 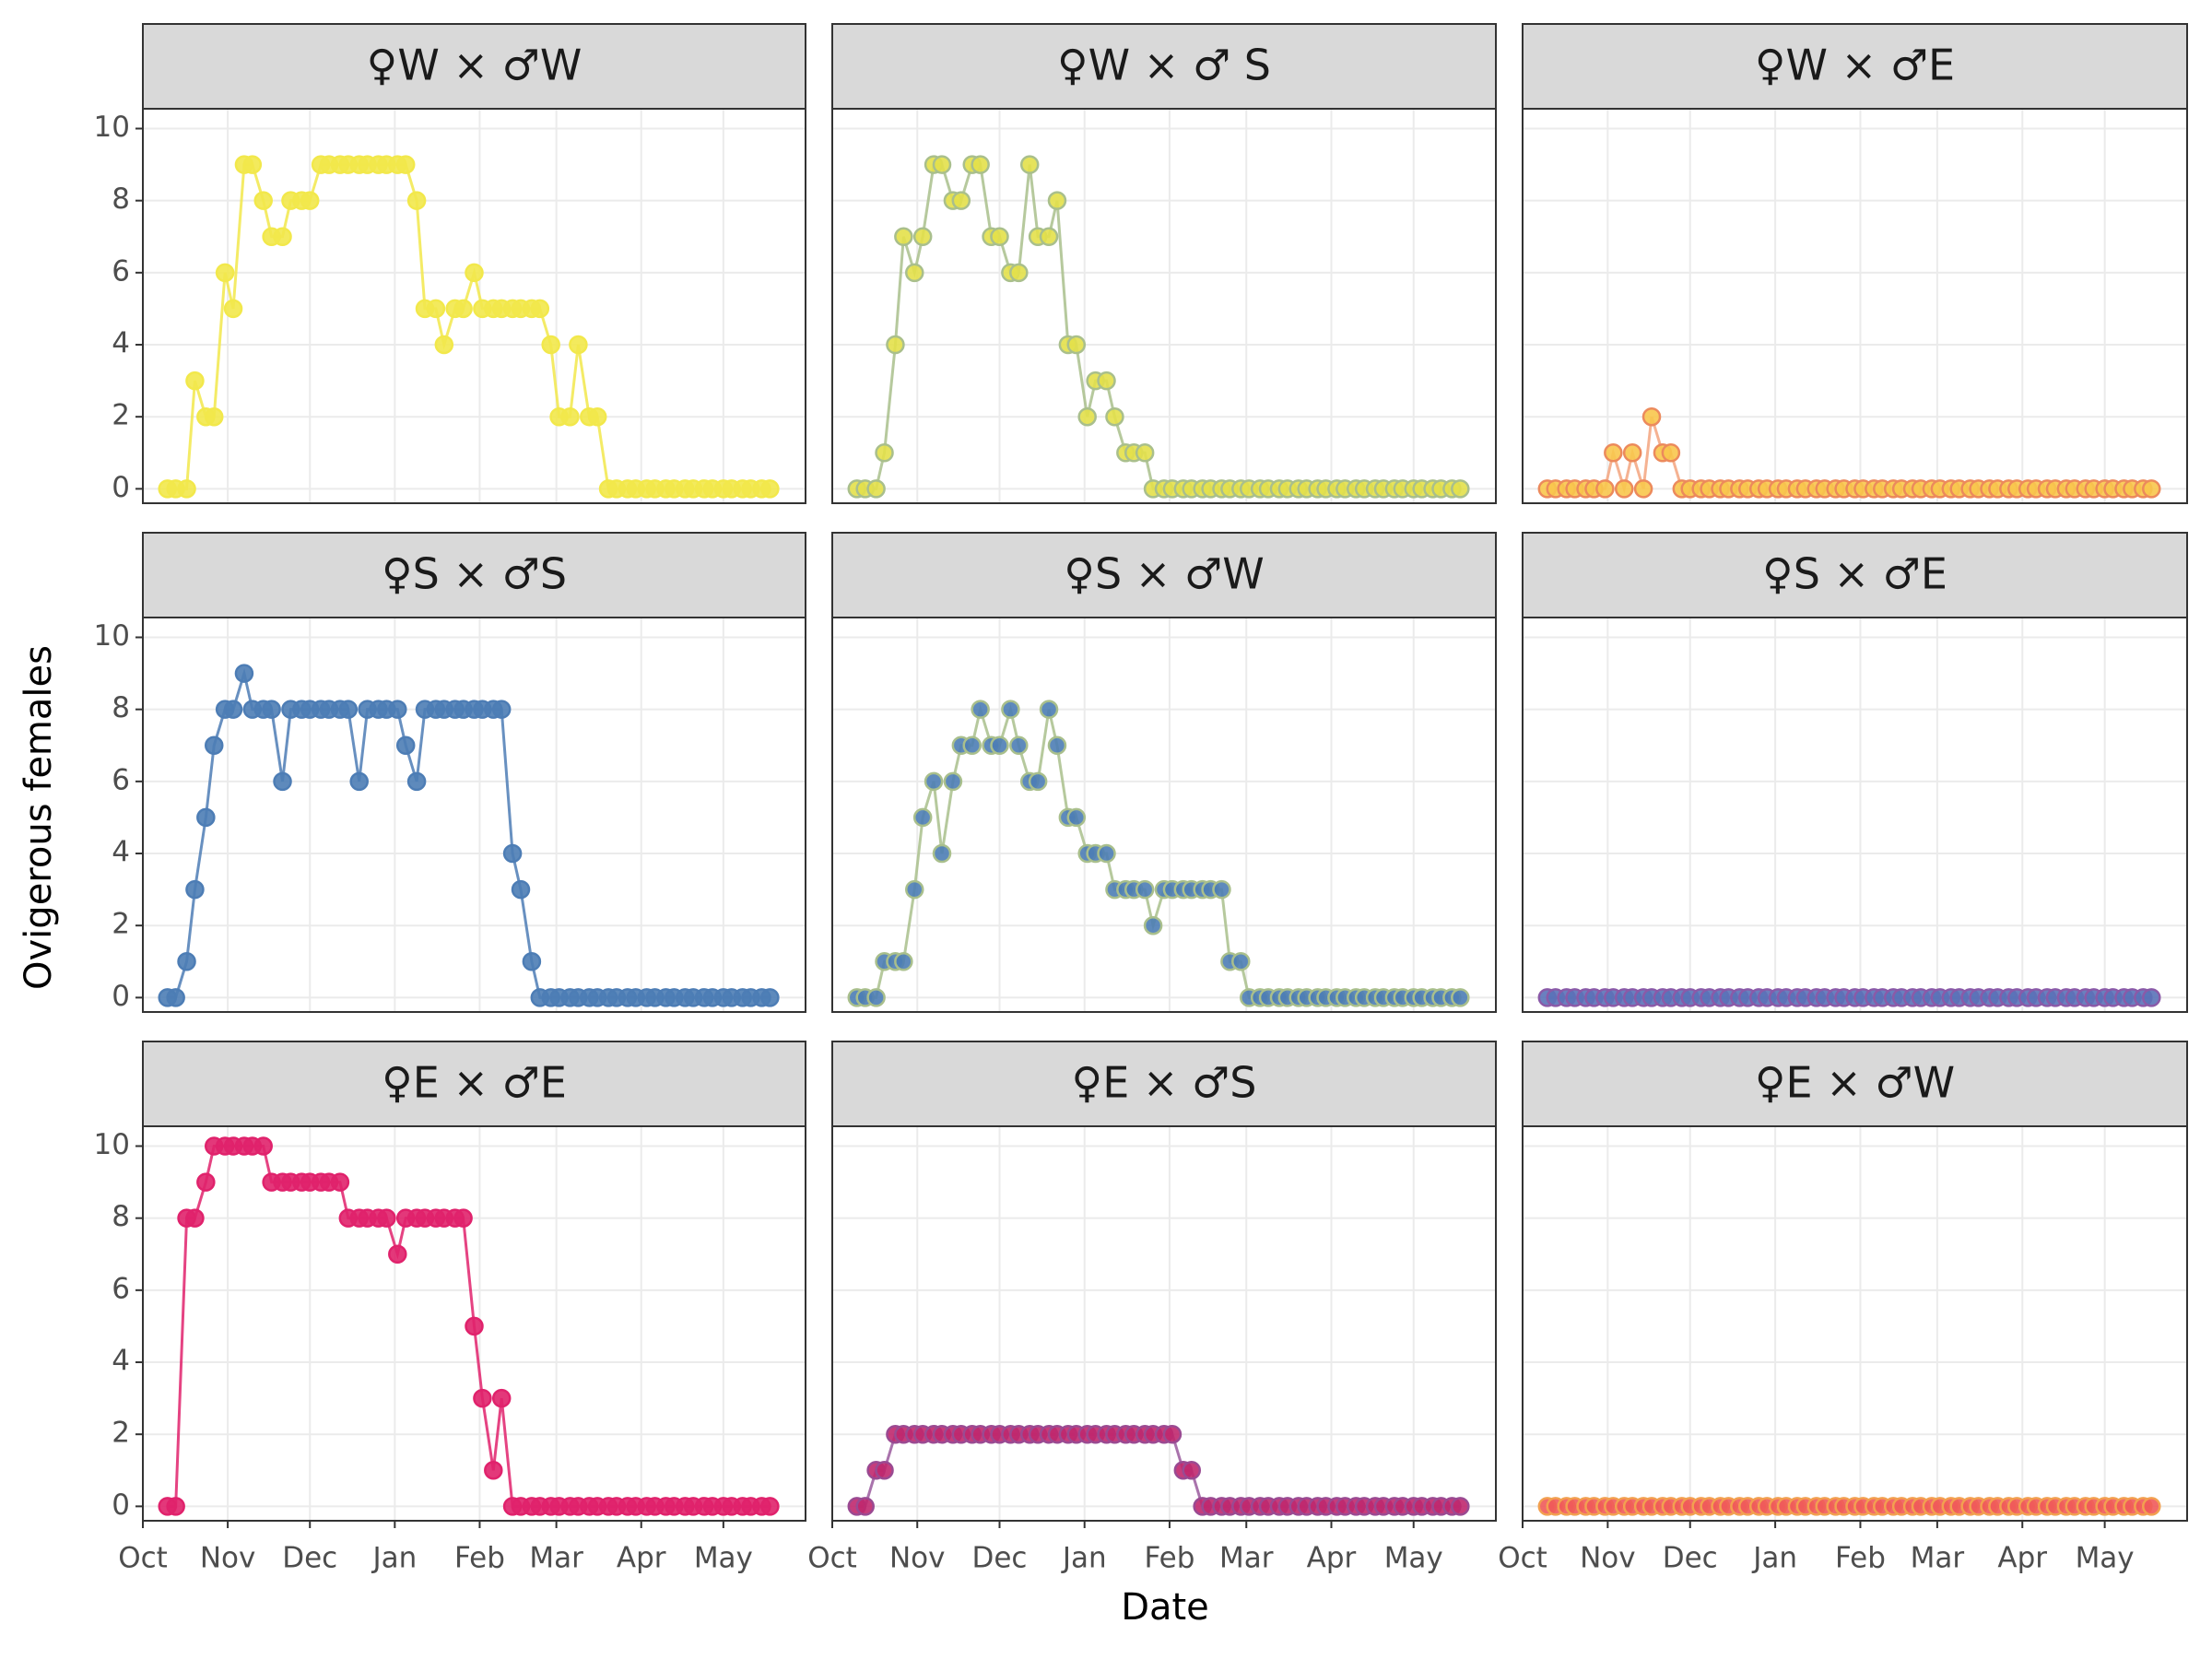 I want to click on y-axis-title: Ovigerous females, so click(x=39, y=817).